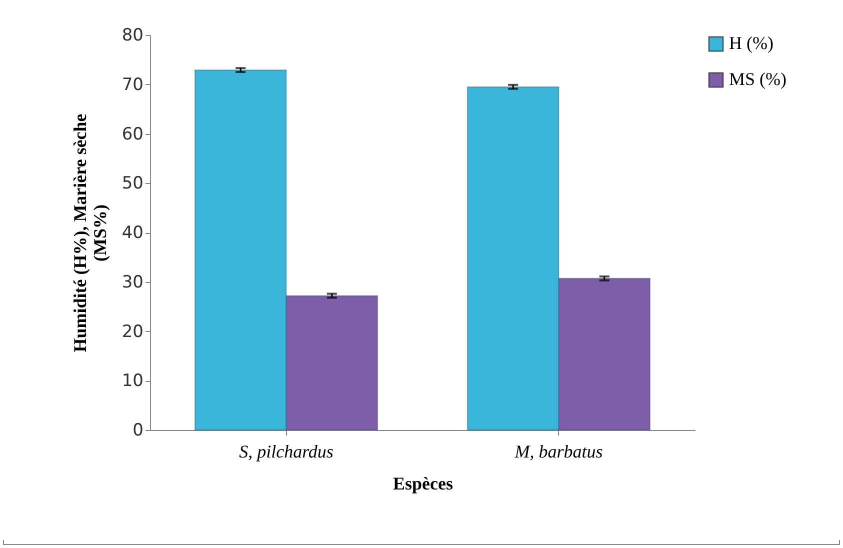 This screenshot has width=843, height=548. What do you see at coordinates (90, 233) in the screenshot?
I see `y-axis-title: Humidité (H%), Marière sèche (MS%)` at bounding box center [90, 233].